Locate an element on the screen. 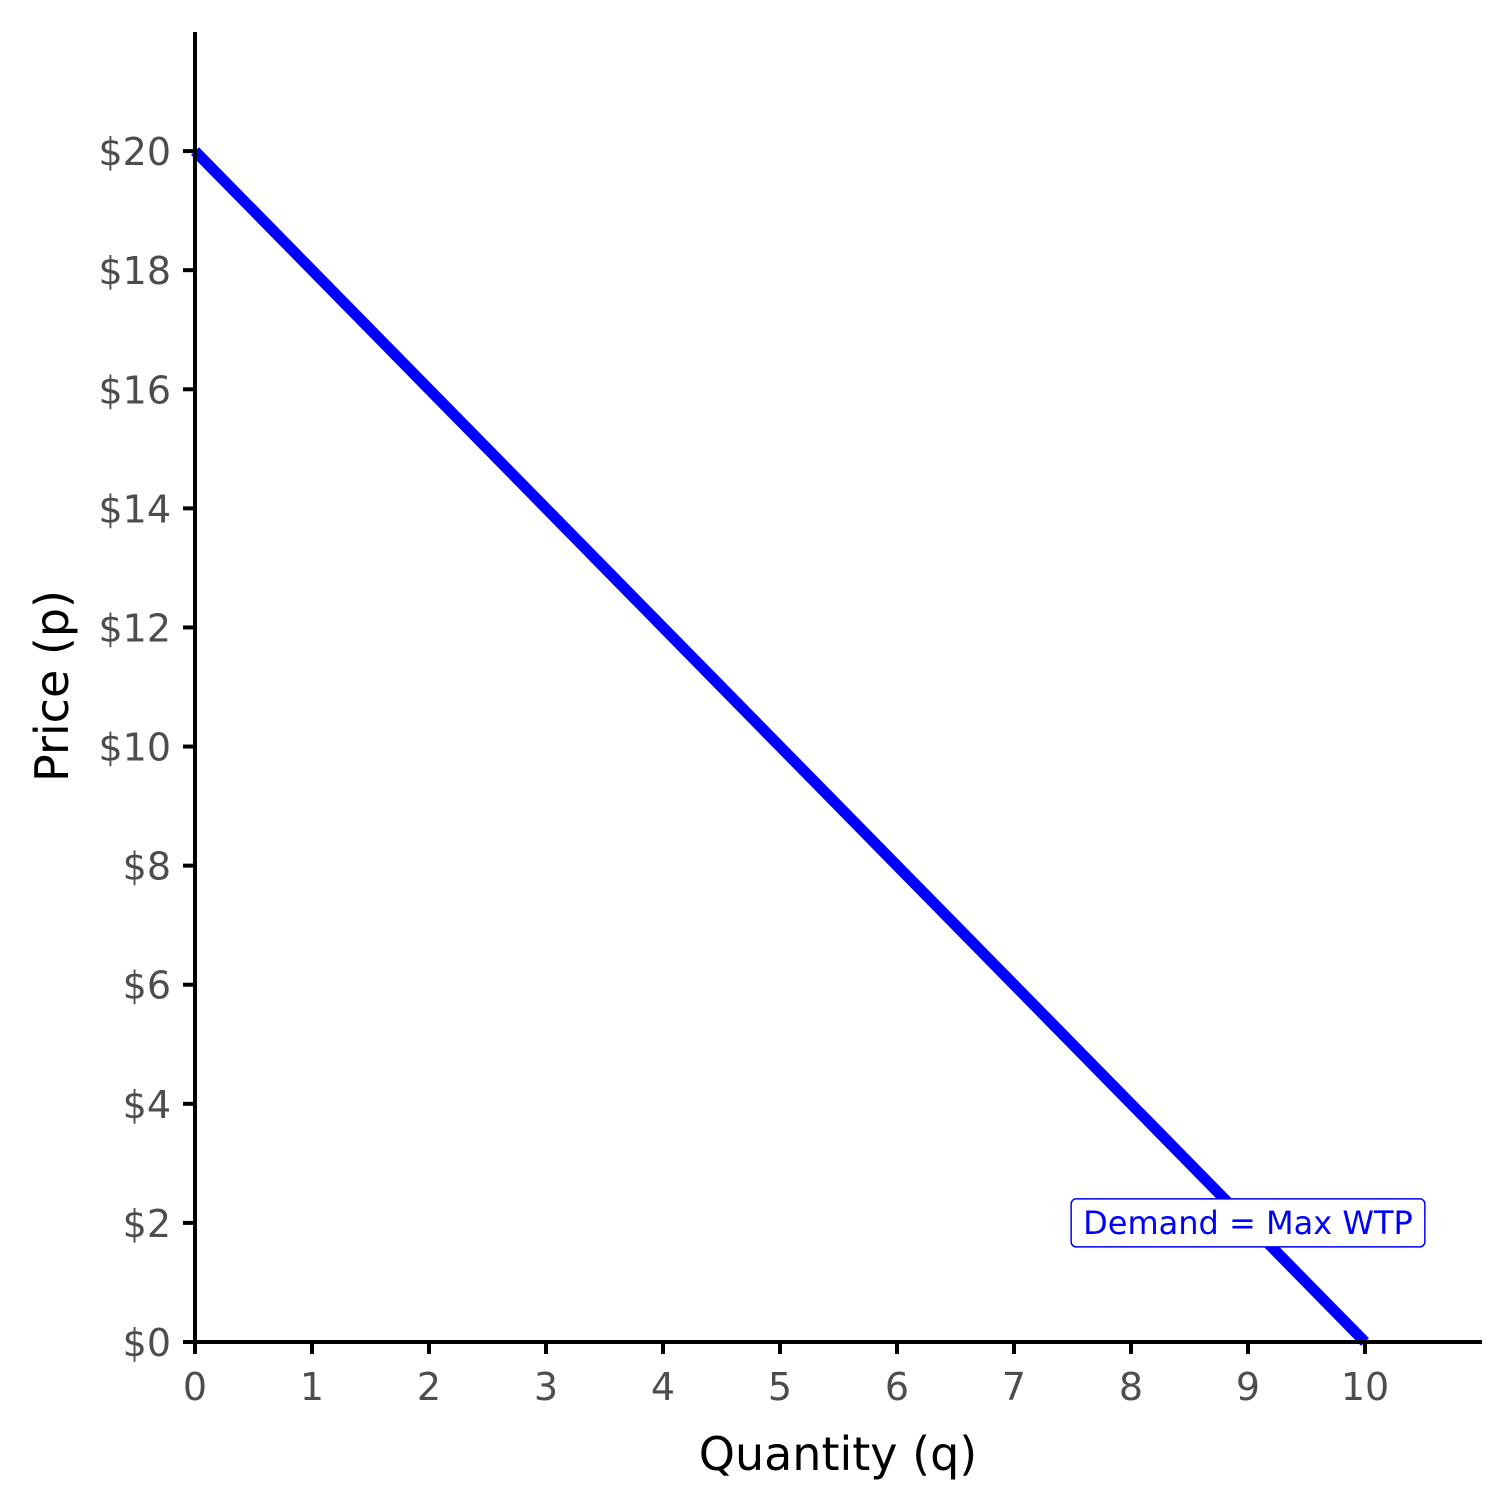 The image size is (1512, 1512). y-tick-label: $16 is located at coordinates (134, 390).